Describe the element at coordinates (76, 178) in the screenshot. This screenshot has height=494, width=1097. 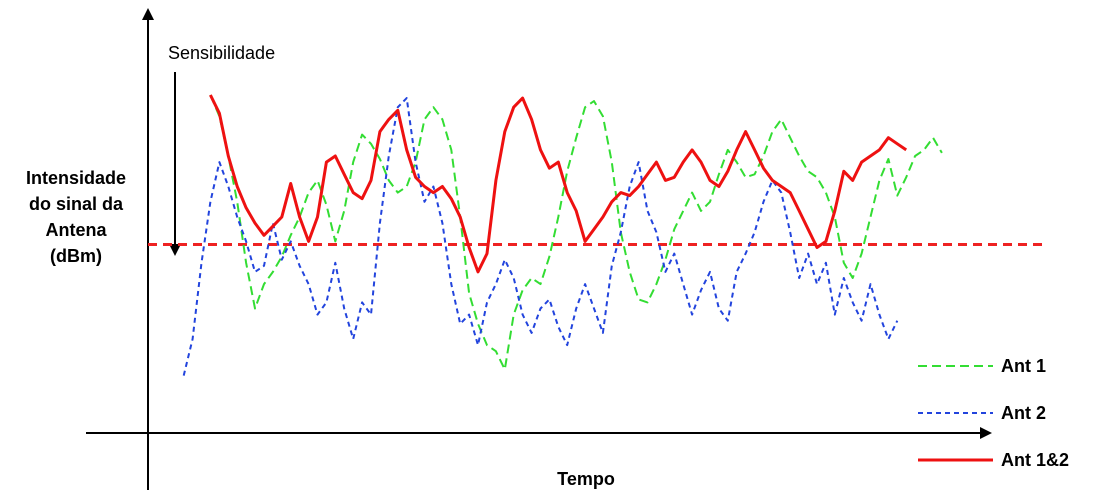
I see `y-axis-label-line-1: Intensidade` at that location.